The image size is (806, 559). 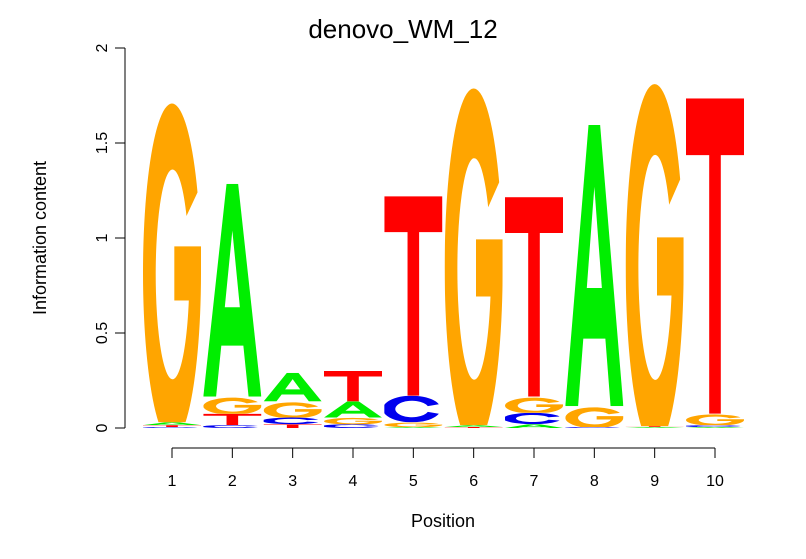 I want to click on x-tick-label: 2, so click(x=232, y=481).